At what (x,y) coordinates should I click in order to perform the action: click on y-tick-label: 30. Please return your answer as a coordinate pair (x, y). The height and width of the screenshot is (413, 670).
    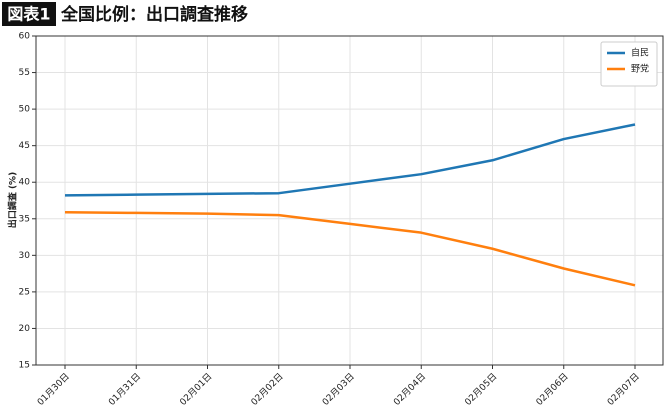
    Looking at the image, I should click on (25, 256).